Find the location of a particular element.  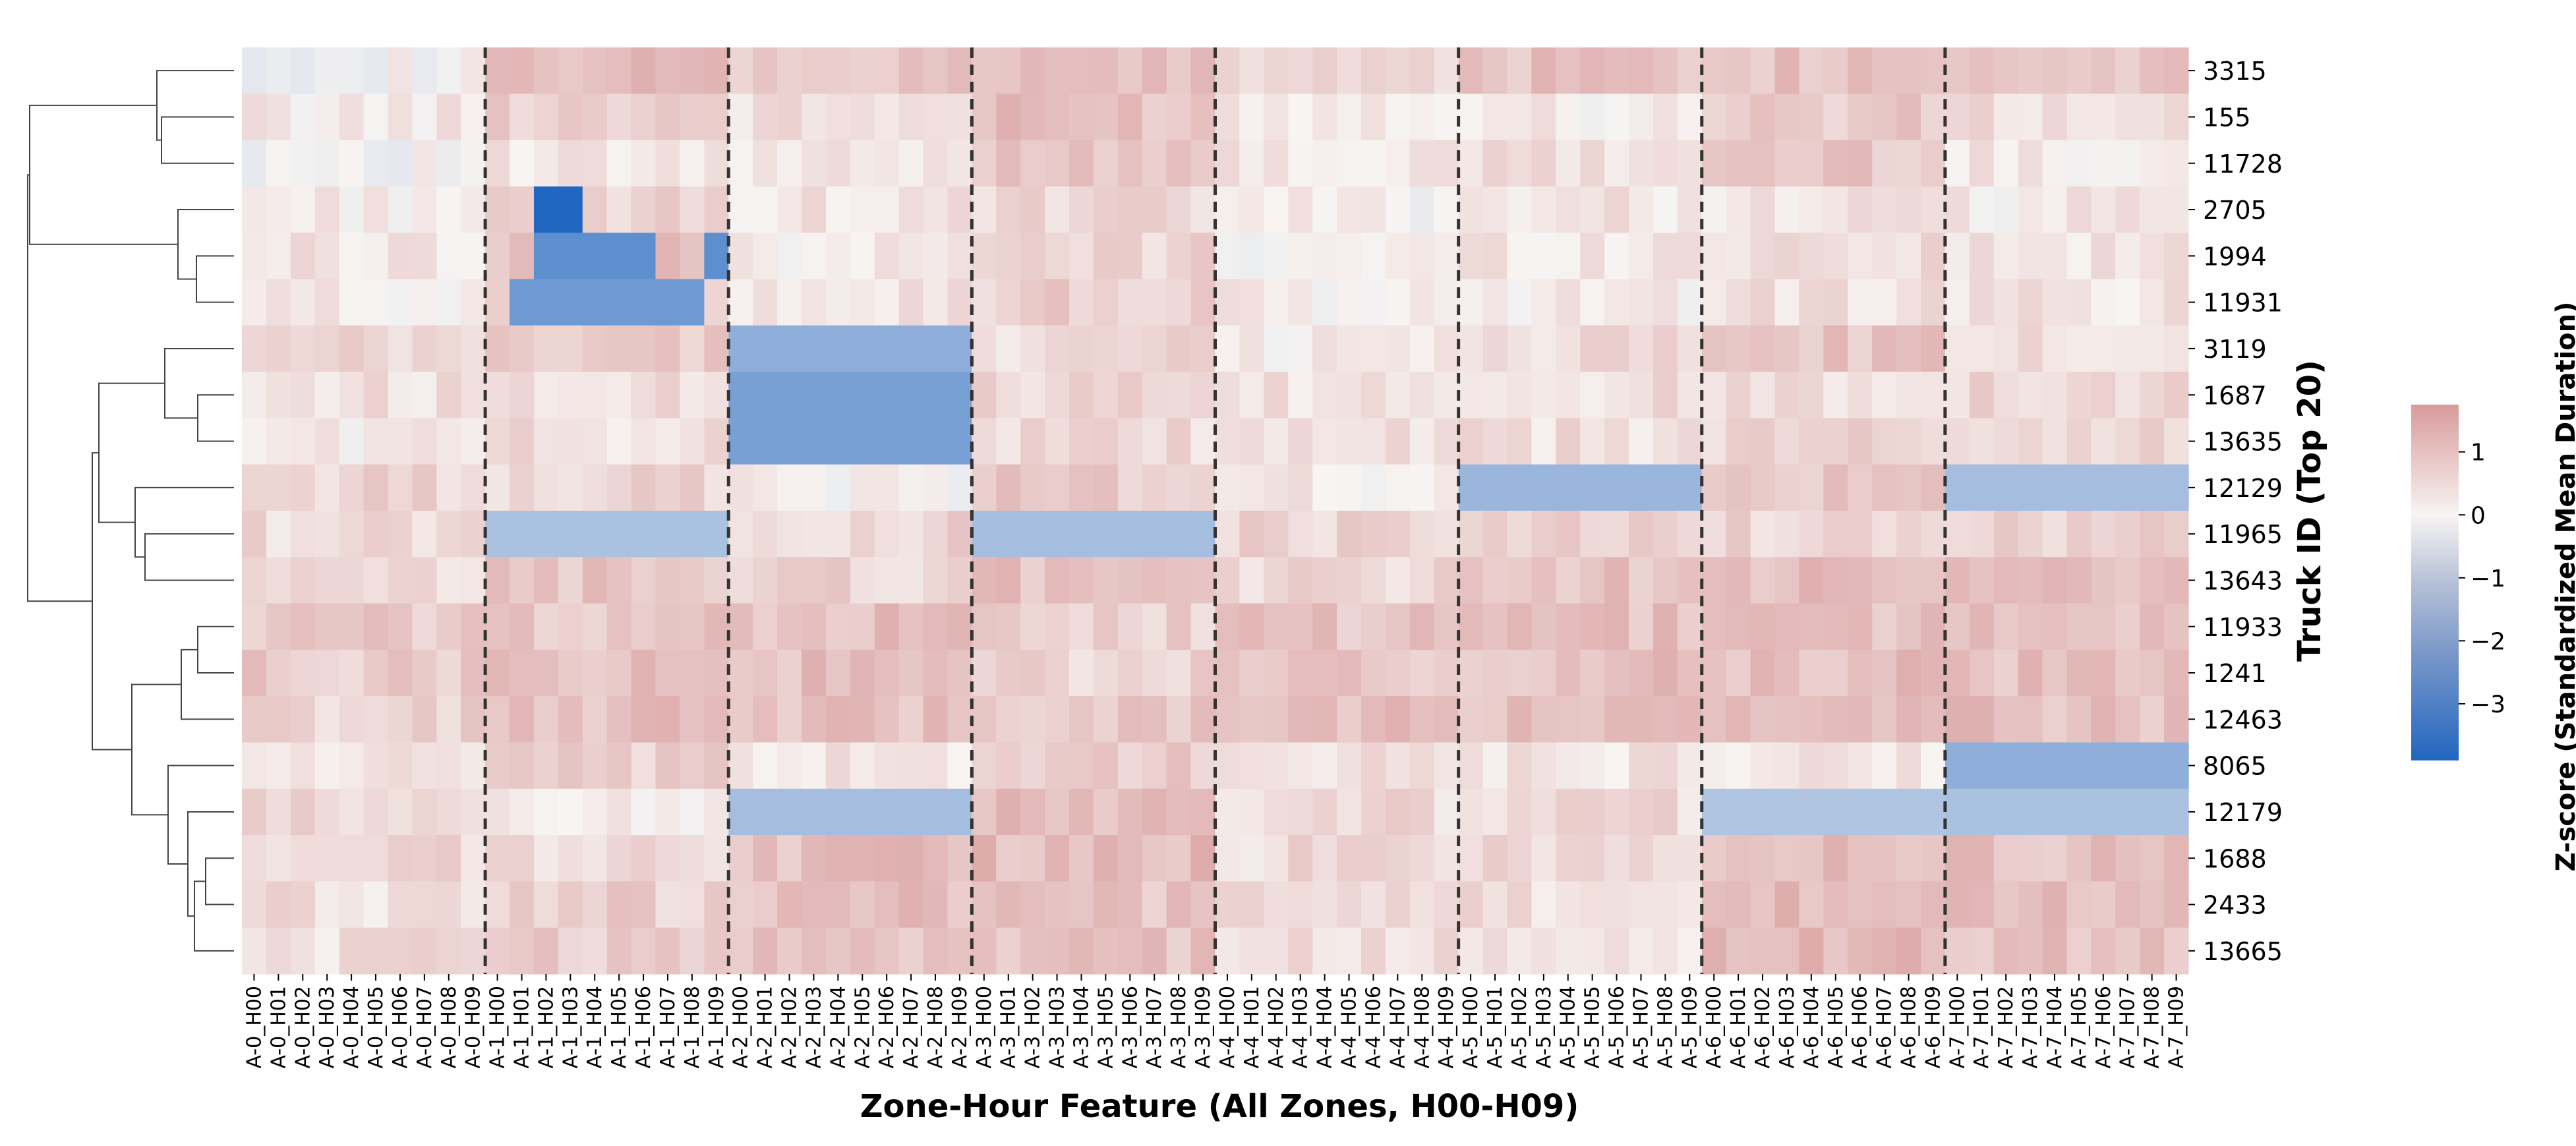

column-tick-label: A-0_H05 is located at coordinates (376, 1028).